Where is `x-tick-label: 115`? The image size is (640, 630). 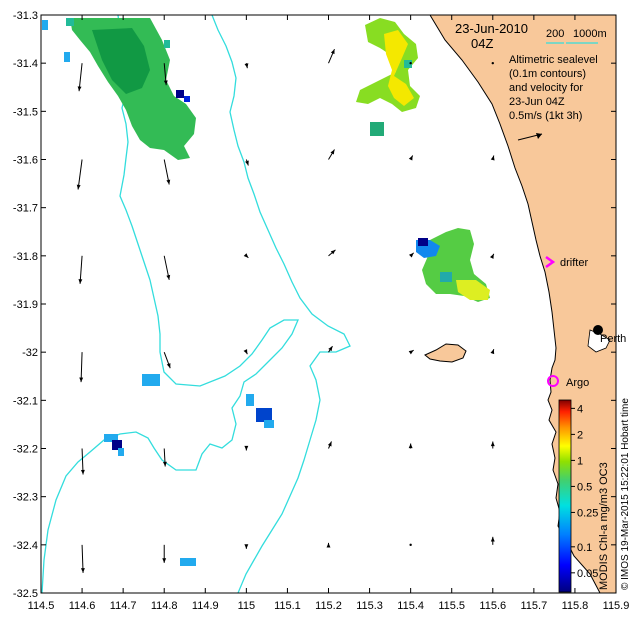 x-tick-label: 115 is located at coordinates (247, 606).